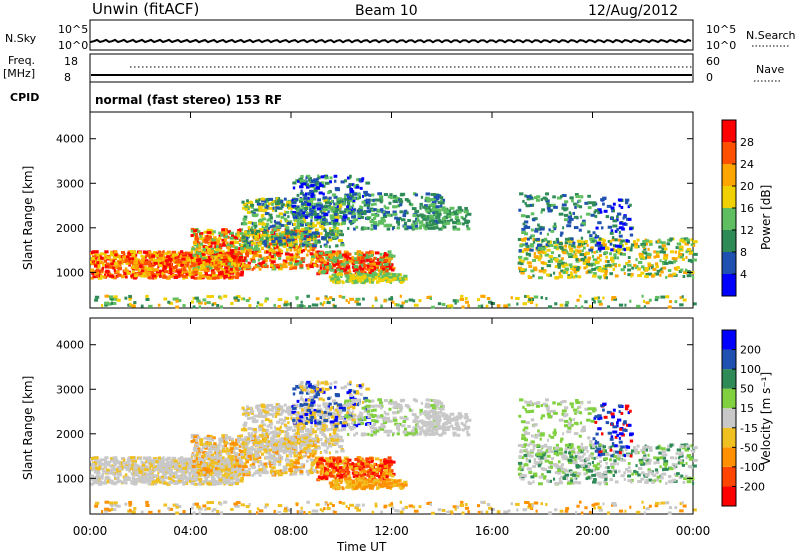 The height and width of the screenshot is (554, 800). Describe the element at coordinates (747, 186) in the screenshot. I see `colorbar-tick-label: 20` at that location.